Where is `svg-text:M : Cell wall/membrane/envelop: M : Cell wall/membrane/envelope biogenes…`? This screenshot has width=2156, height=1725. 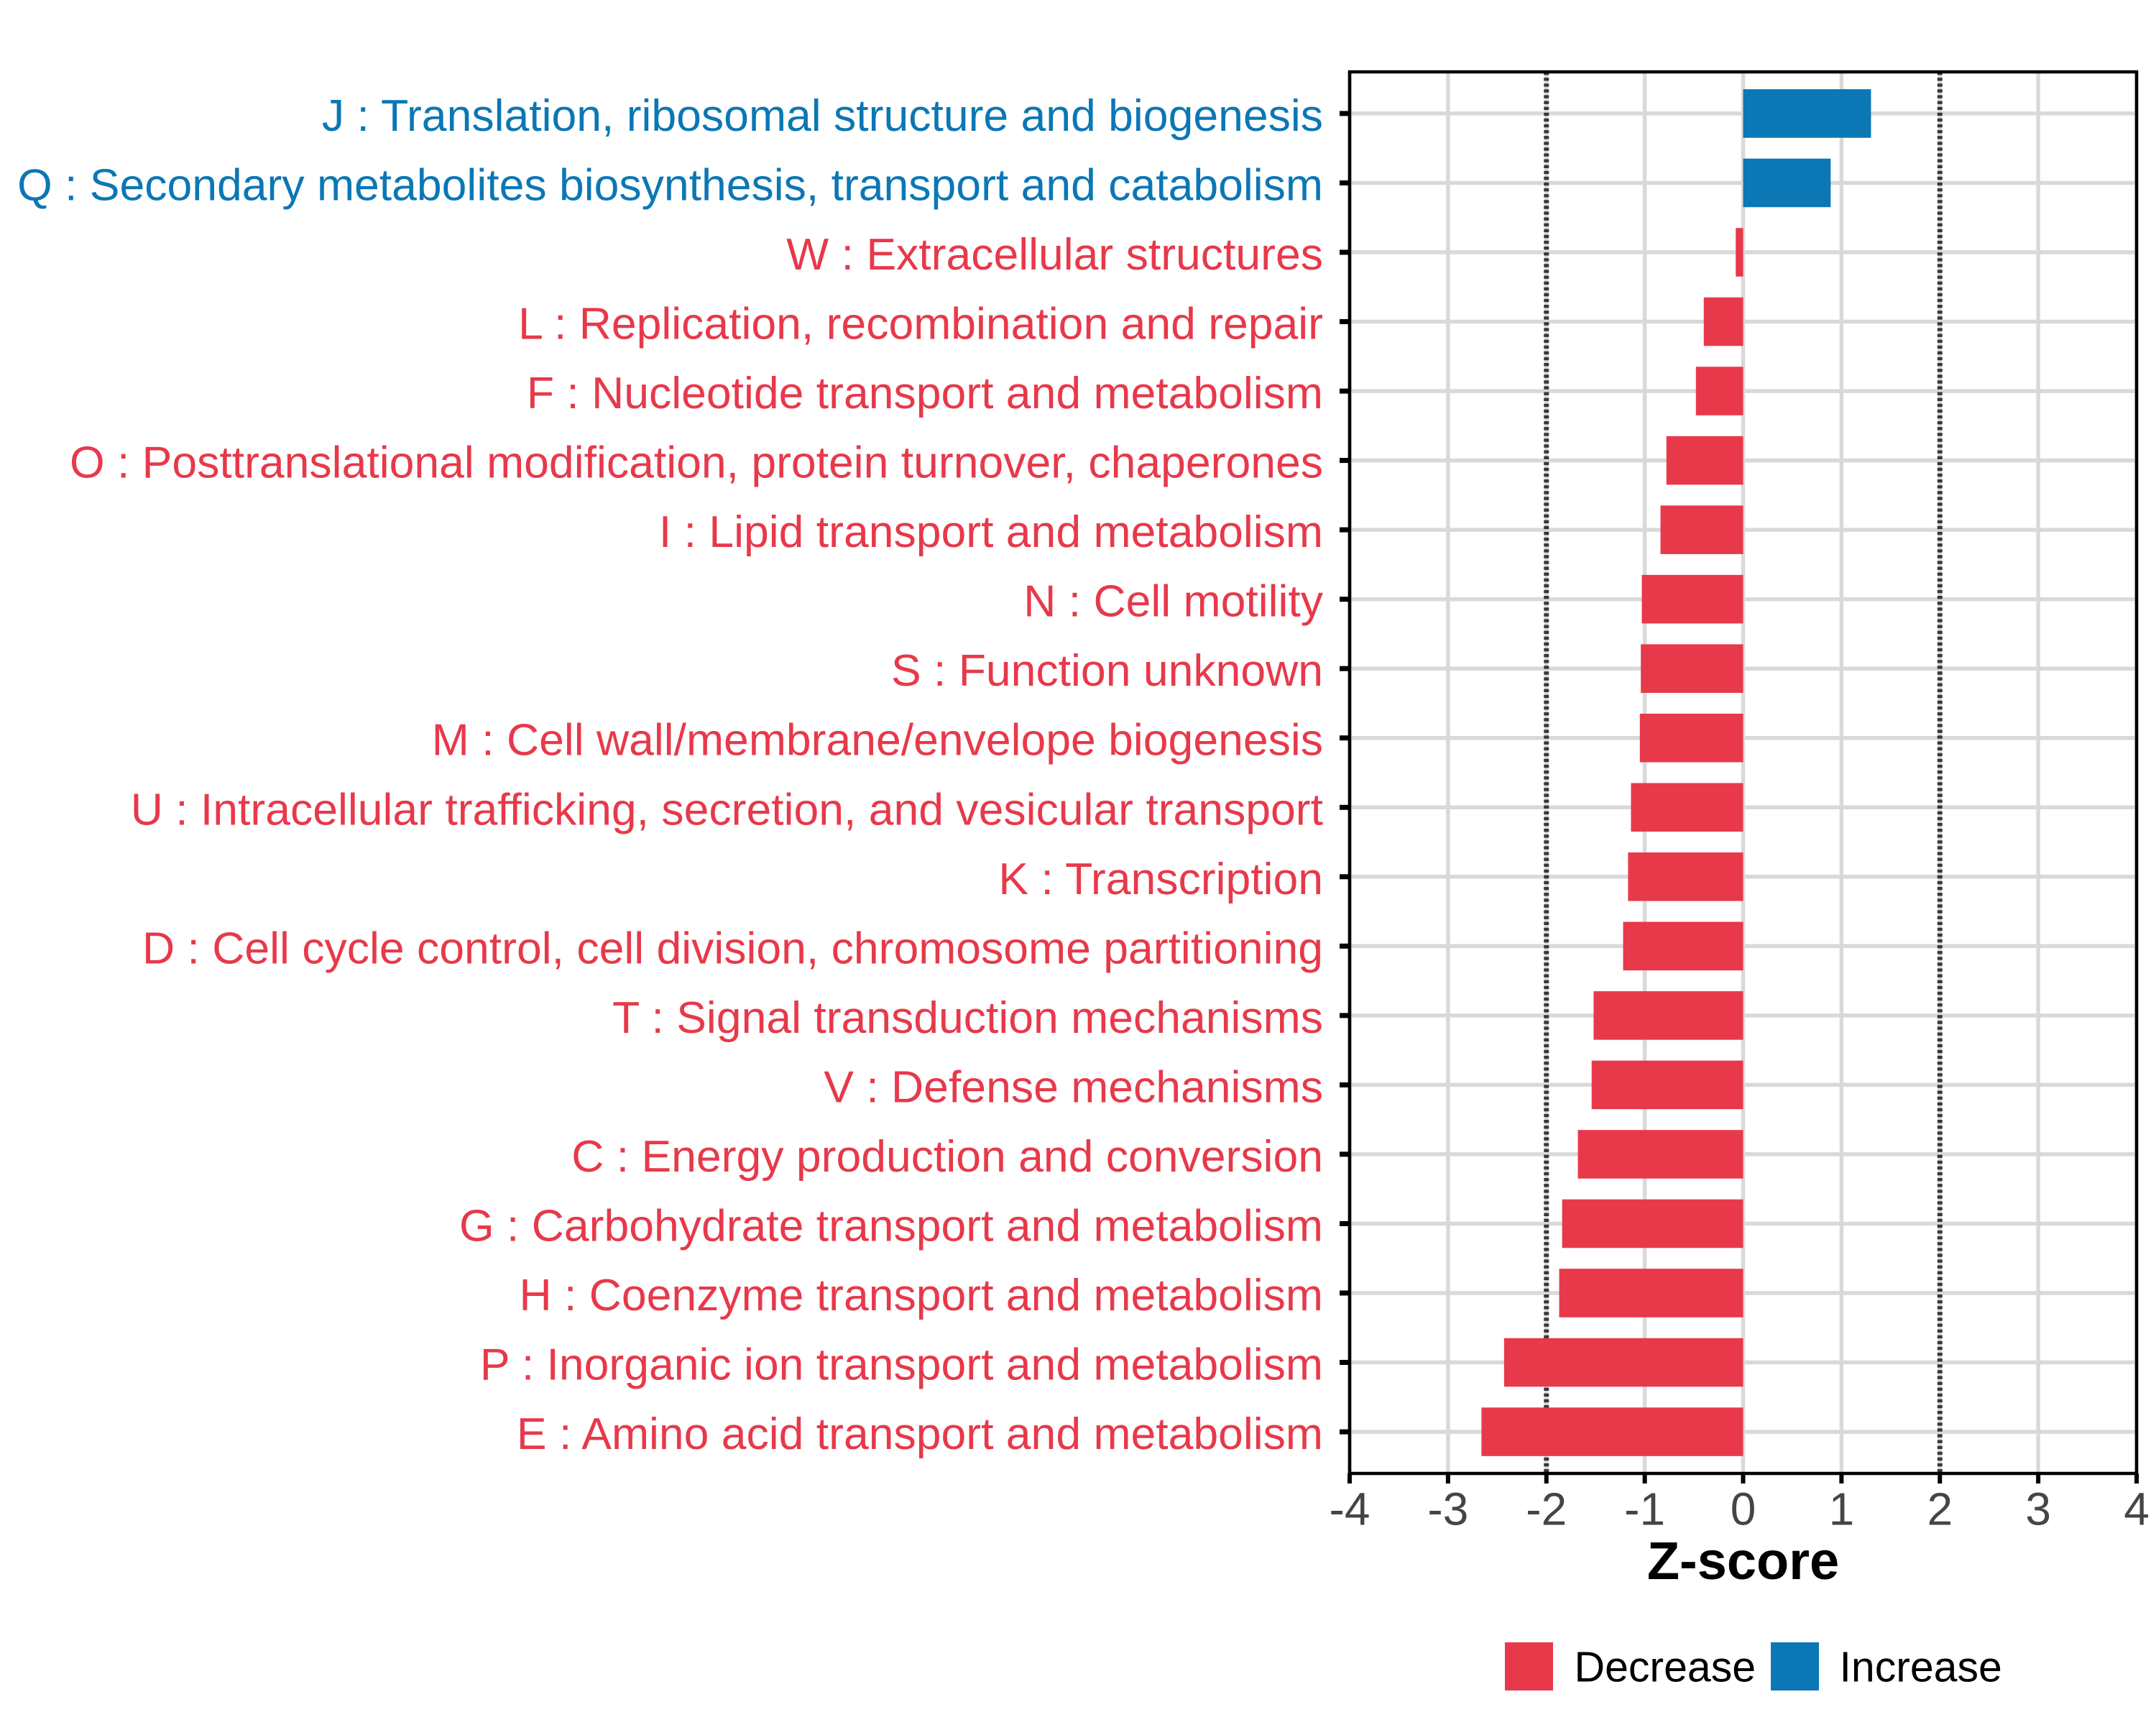
svg-text:M : Cell wall/membrane/envelop: M : Cell wall/membrane/envelope biogenes… is located at coordinates (877, 740).